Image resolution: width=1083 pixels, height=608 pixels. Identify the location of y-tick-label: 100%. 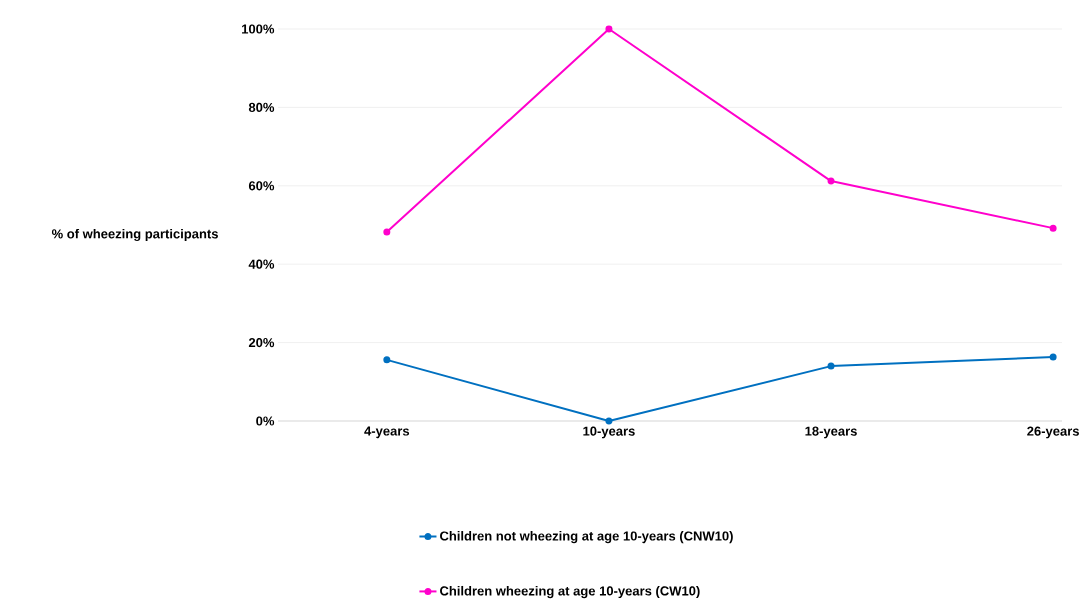
(258, 29).